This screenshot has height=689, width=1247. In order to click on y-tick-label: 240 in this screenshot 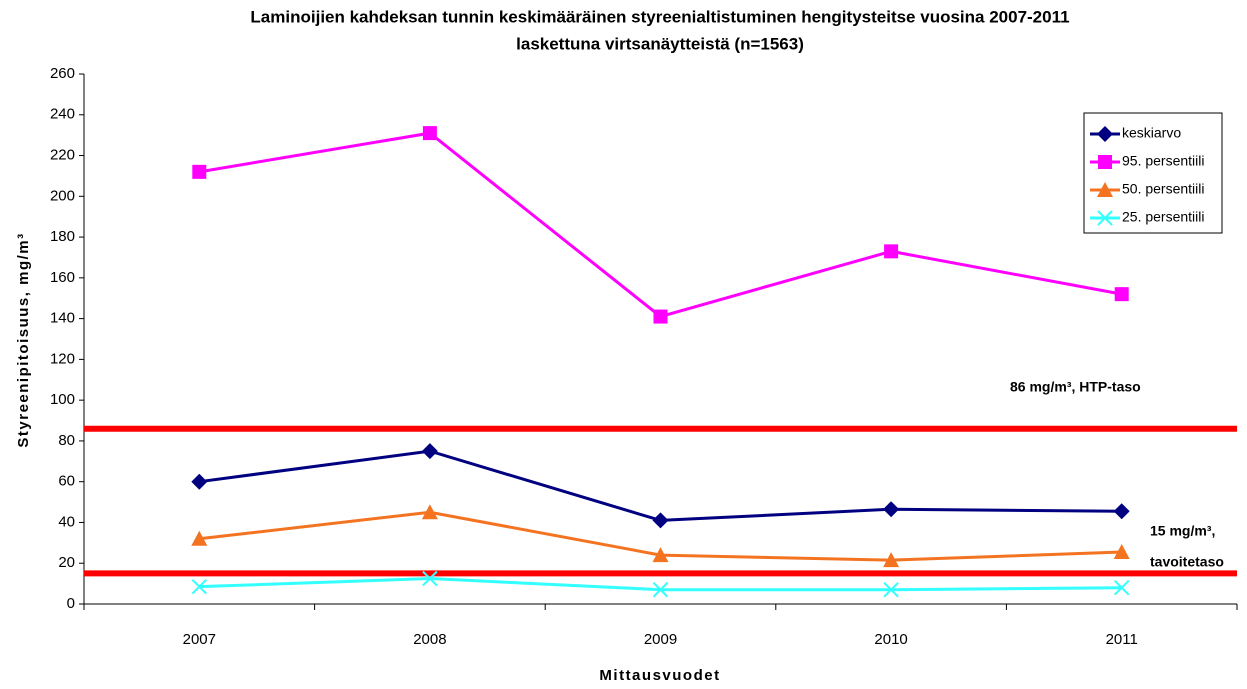, I will do `click(62, 114)`.